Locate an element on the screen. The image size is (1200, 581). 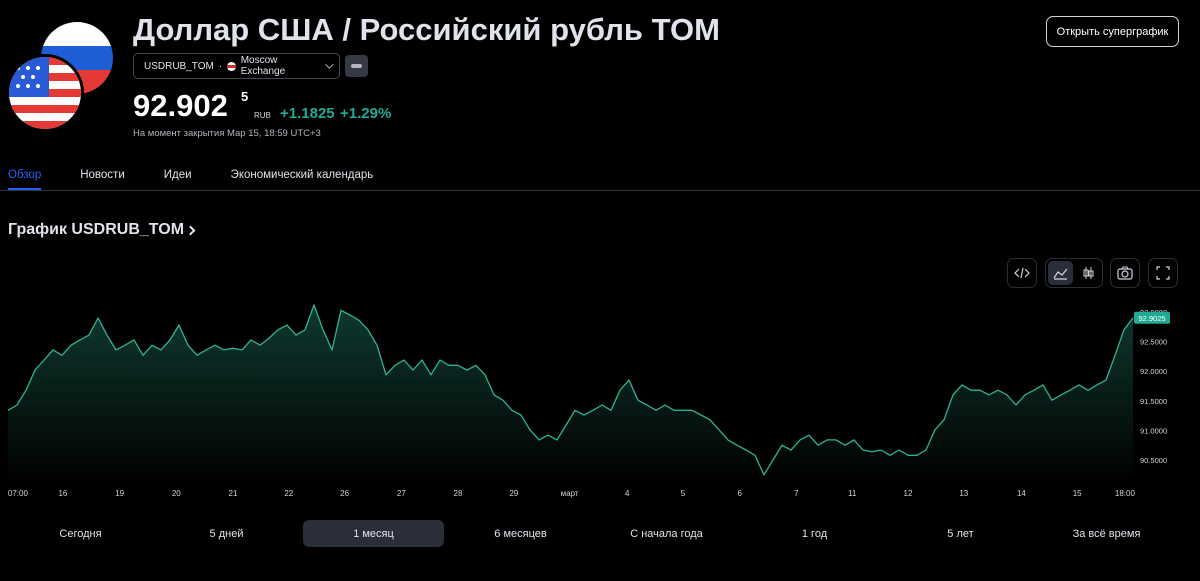
x-tick-label: 5 is located at coordinates (683, 493).